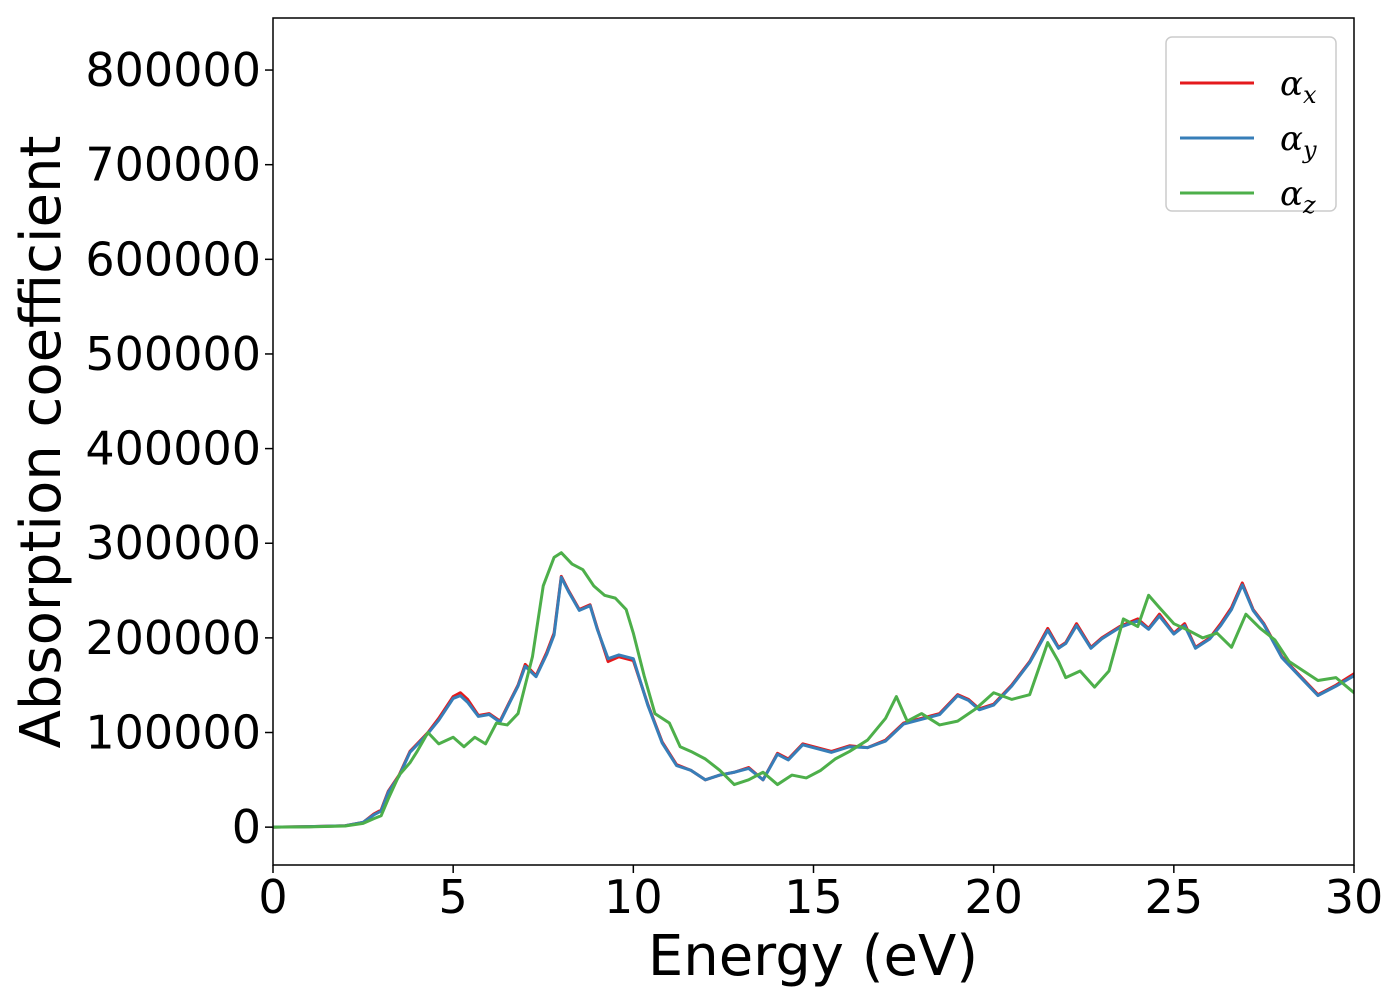 This screenshot has width=1400, height=1000. I want to click on y-tick-label: 300000, so click(173, 543).